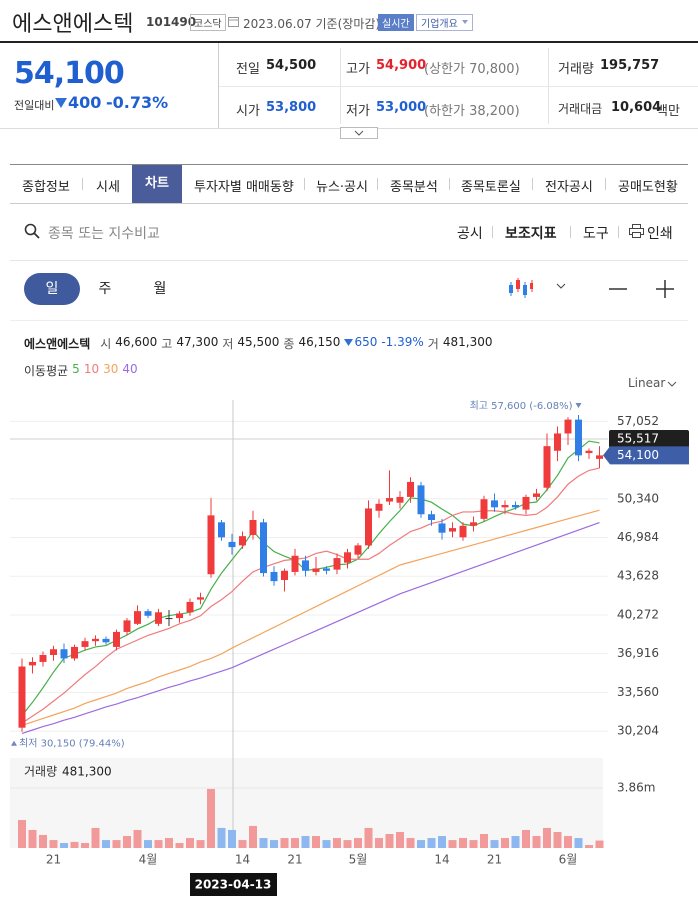 The height and width of the screenshot is (911, 698). Describe the element at coordinates (52, 289) in the screenshot. I see `period-button: 일` at that location.